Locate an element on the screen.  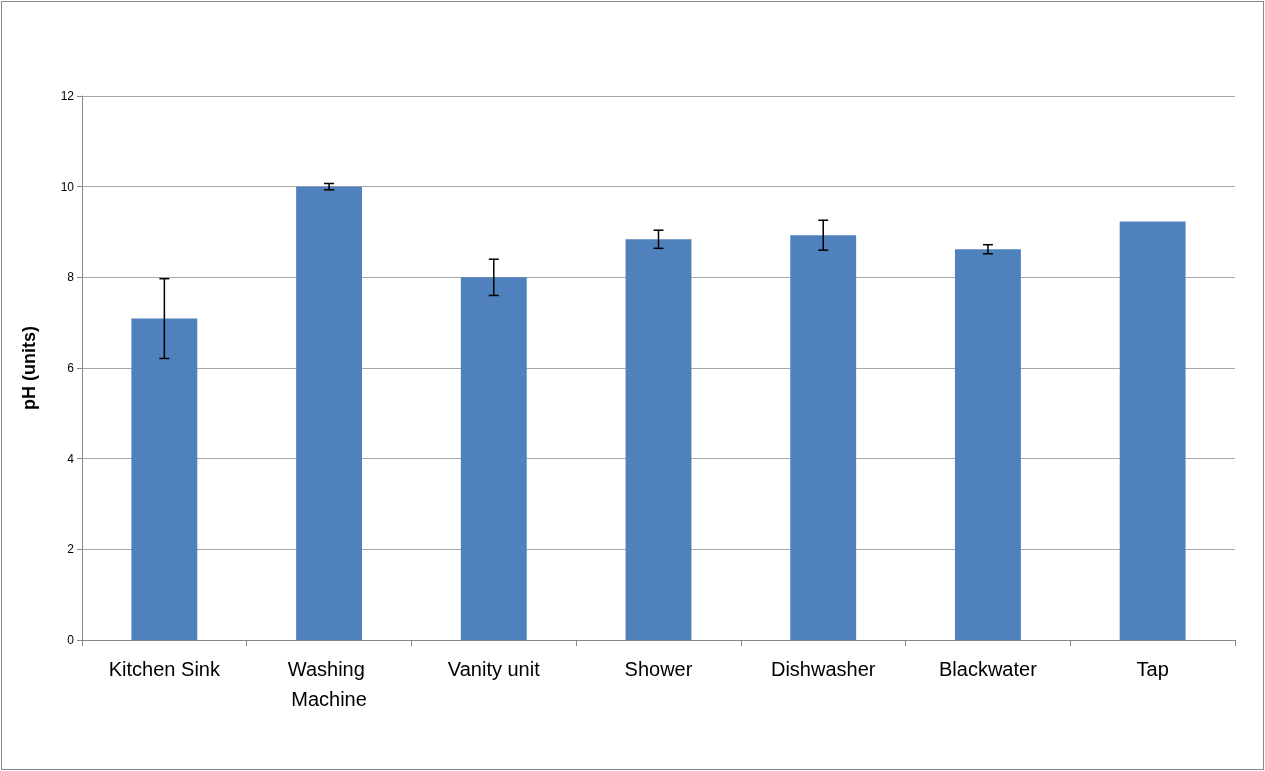
y-axis-title: pH (units) is located at coordinates (29, 368).